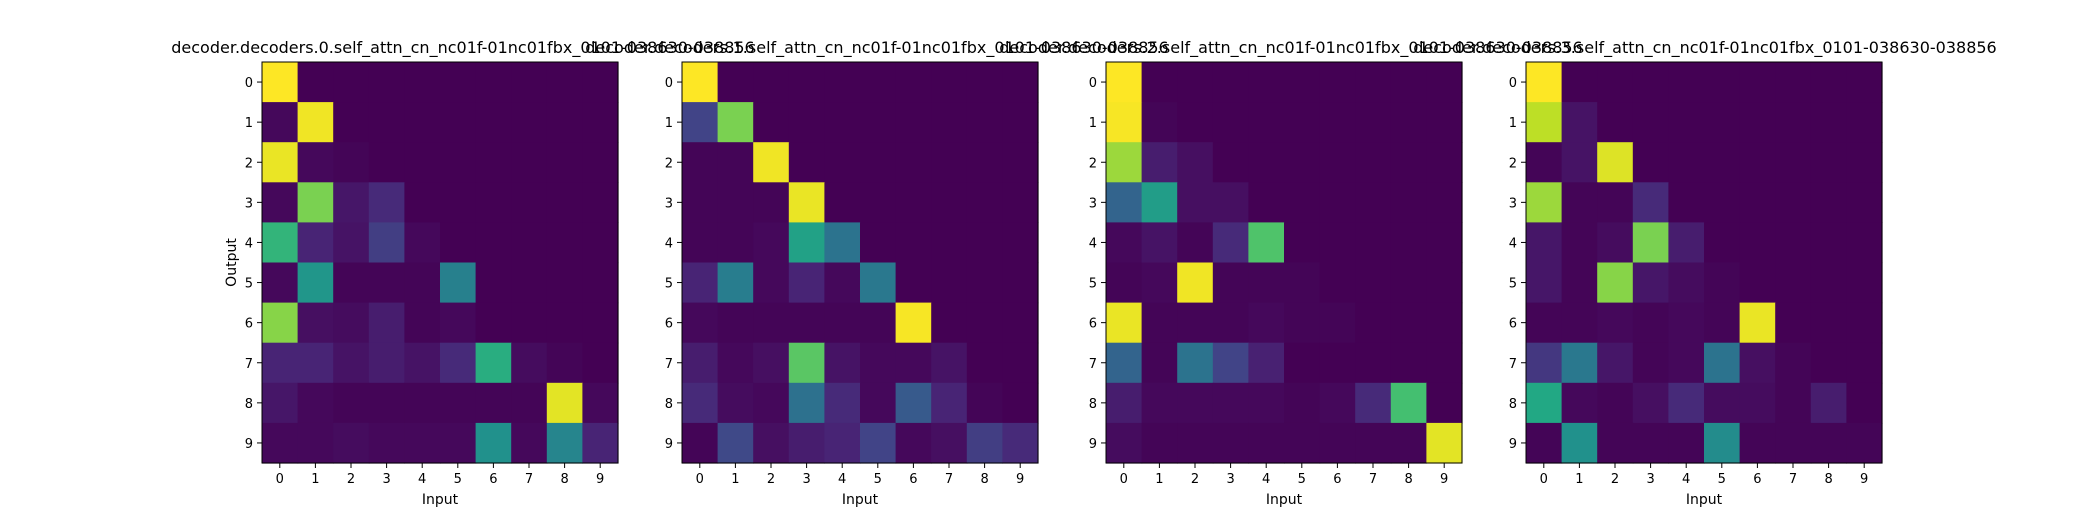 The width and height of the screenshot is (2080, 520). What do you see at coordinates (1704, 500) in the screenshot?
I see `x-axis-label: Input` at bounding box center [1704, 500].